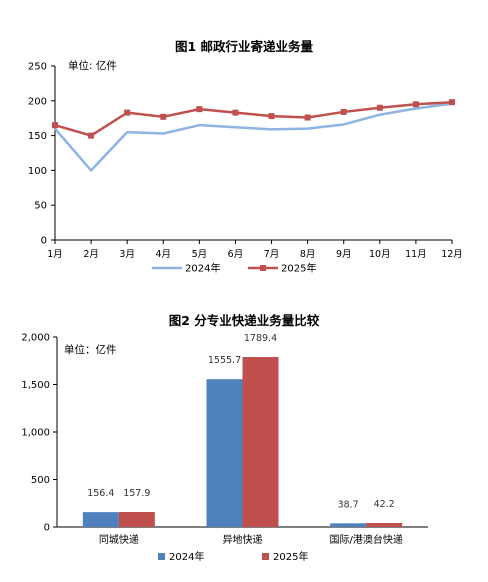  Describe the element at coordinates (344, 254) in the screenshot. I see `x-tick-label: 9月` at that location.